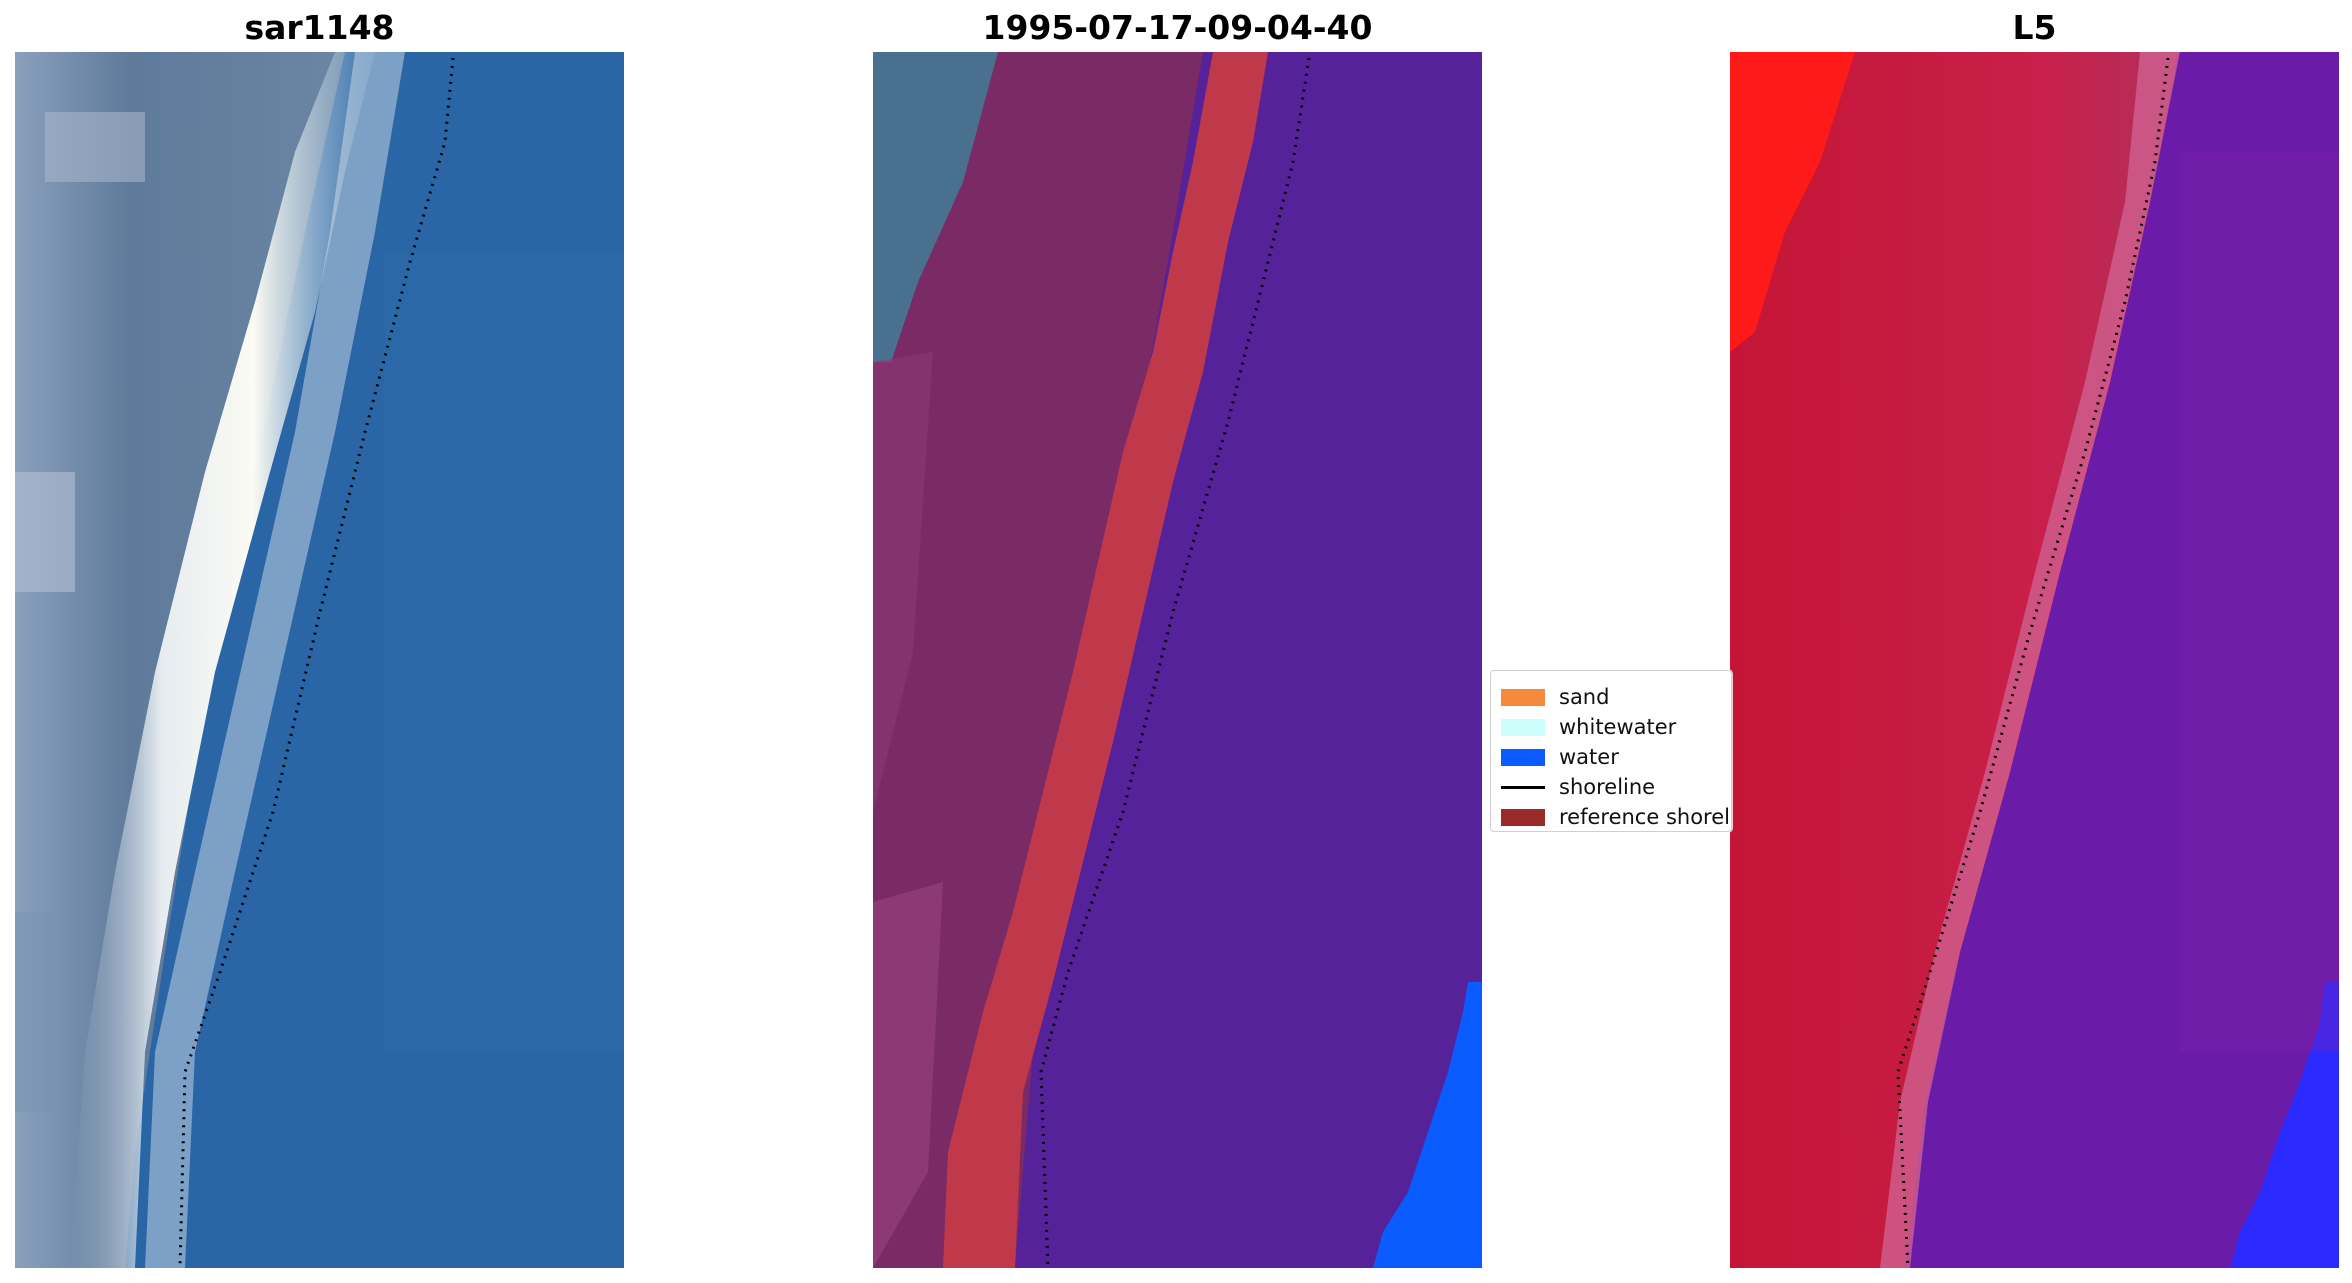 The image size is (2352, 1283). What do you see at coordinates (2034, 27) in the screenshot?
I see `panel-title-3: L5` at bounding box center [2034, 27].